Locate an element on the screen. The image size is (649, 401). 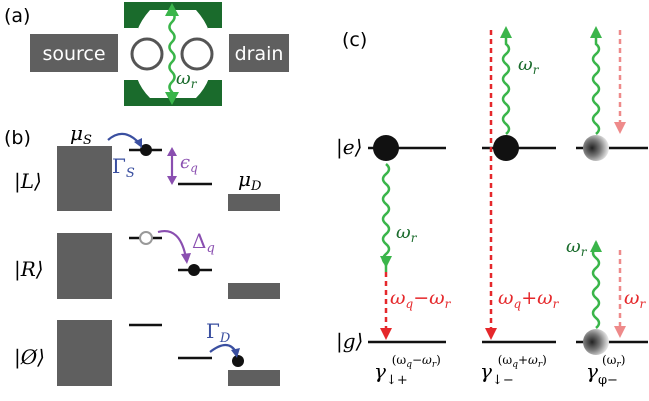
drain-label: drain is located at coordinates (259, 54).